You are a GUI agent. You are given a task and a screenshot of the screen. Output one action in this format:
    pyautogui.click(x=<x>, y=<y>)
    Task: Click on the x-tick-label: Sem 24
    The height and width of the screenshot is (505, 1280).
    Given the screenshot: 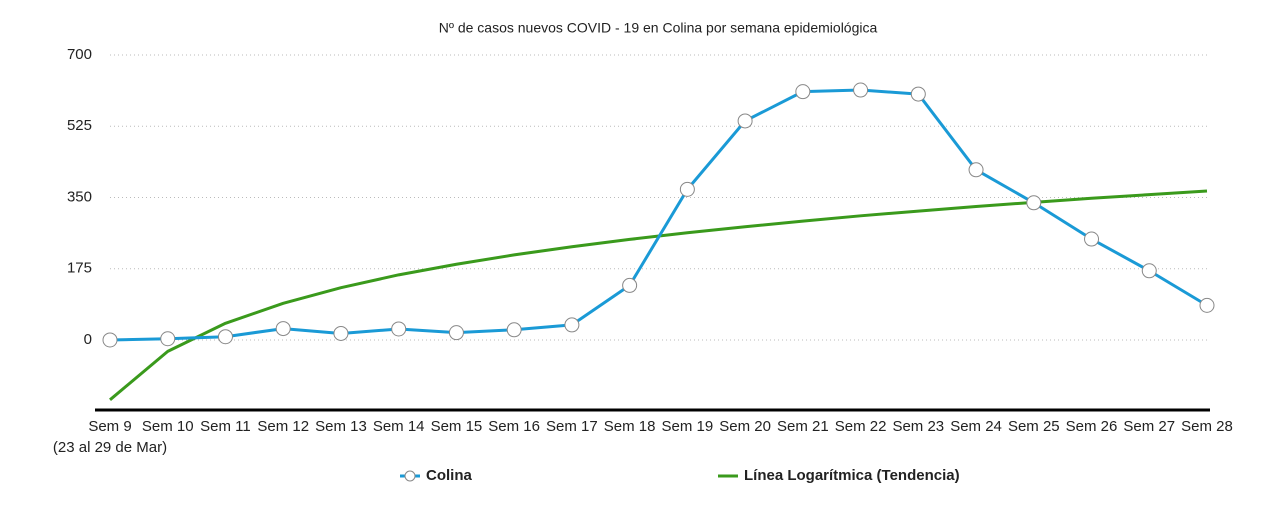 What is the action you would take?
    pyautogui.click(x=976, y=426)
    